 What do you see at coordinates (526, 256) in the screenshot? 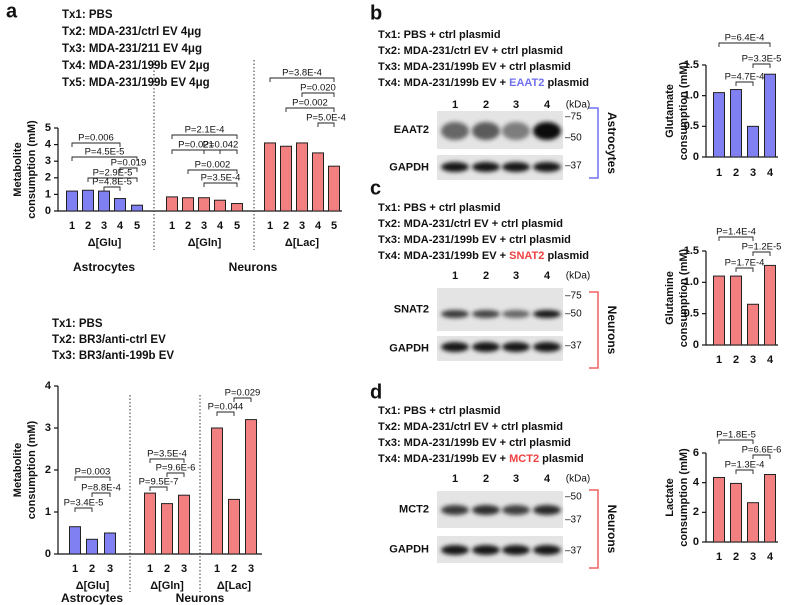
I see `treatment-legend-part: SNAT2` at bounding box center [526, 256].